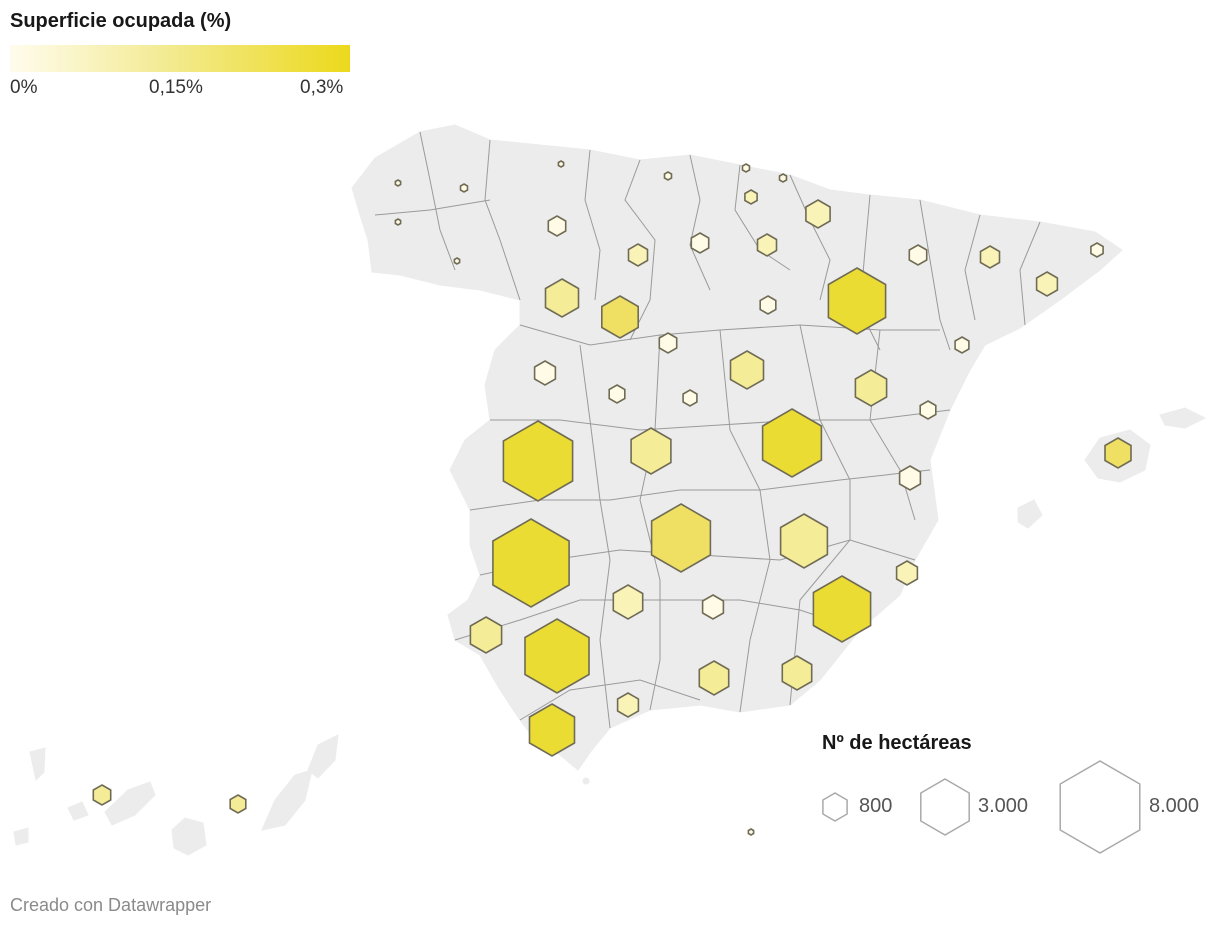  What do you see at coordinates (180, 58) in the screenshot?
I see `color-legend-gradient` at bounding box center [180, 58].